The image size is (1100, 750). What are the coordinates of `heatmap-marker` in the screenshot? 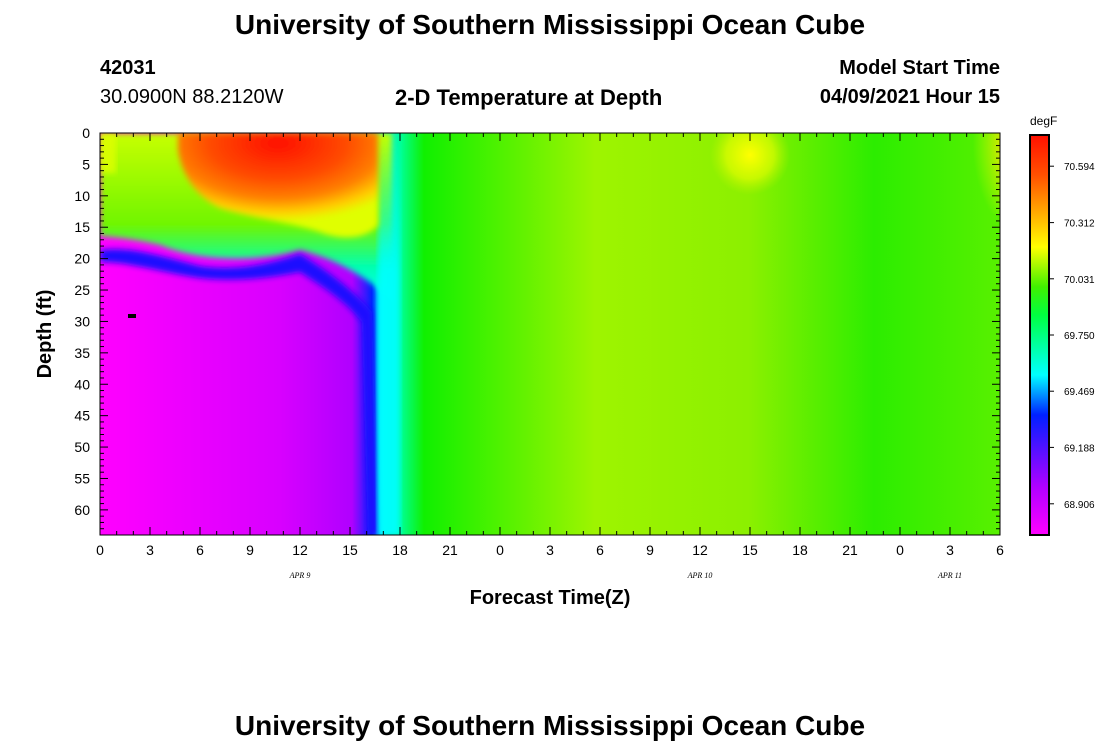 It's located at (132, 316).